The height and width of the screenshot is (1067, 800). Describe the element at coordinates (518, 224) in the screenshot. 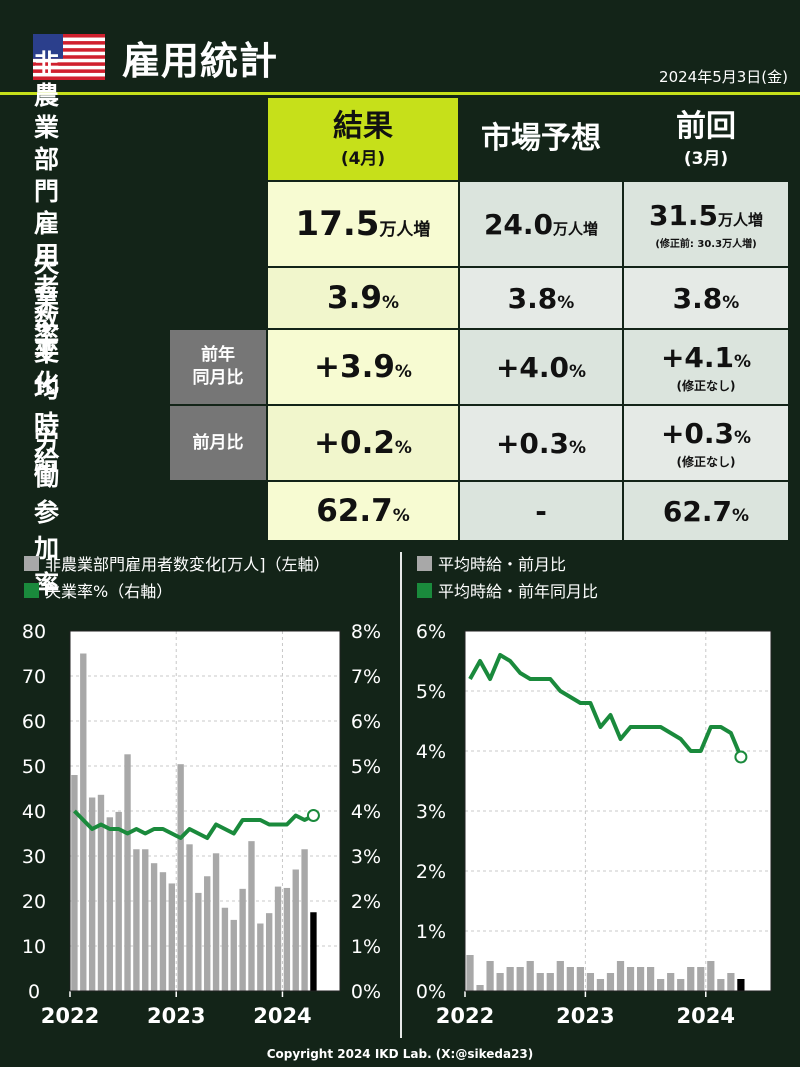

I see `nfp-market-value: 24.0` at that location.